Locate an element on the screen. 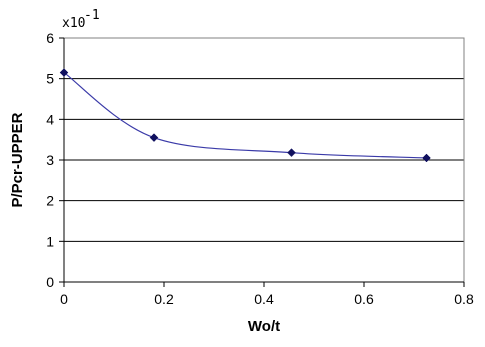 This screenshot has width=485, height=347. y-multiplier-base: x10 is located at coordinates (73, 23).